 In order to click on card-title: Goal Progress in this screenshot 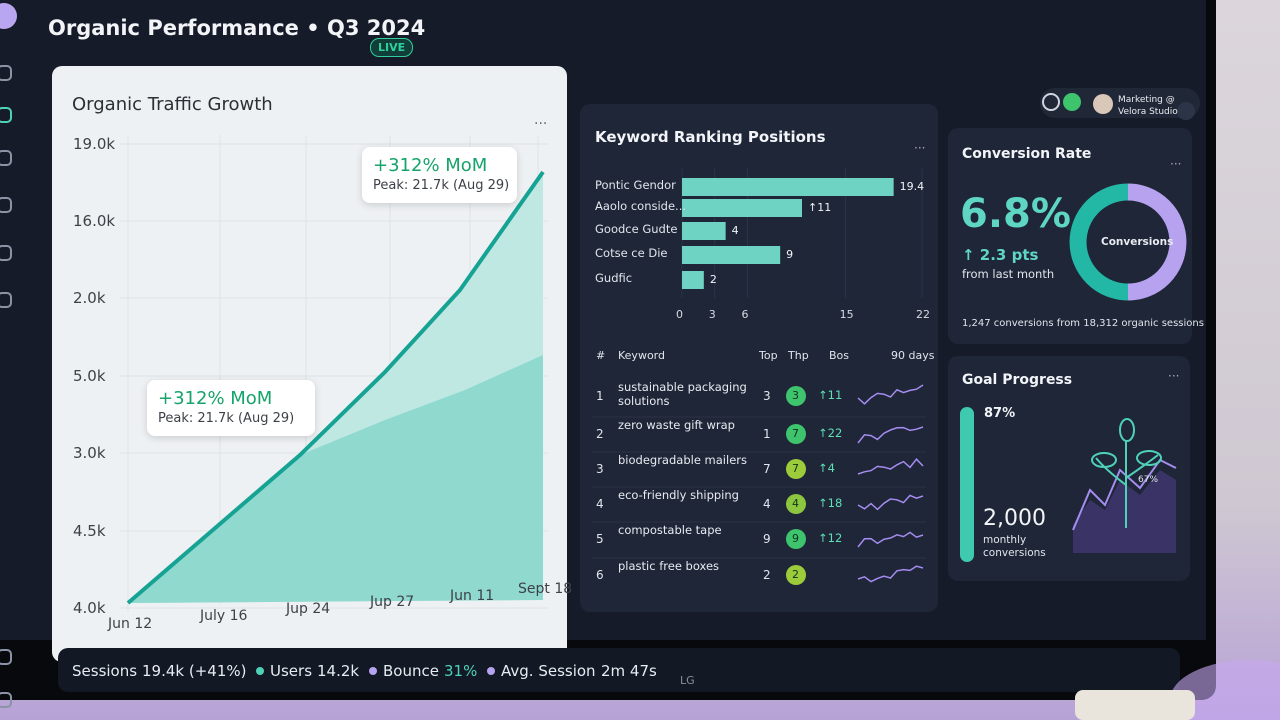, I will do `click(1017, 380)`.